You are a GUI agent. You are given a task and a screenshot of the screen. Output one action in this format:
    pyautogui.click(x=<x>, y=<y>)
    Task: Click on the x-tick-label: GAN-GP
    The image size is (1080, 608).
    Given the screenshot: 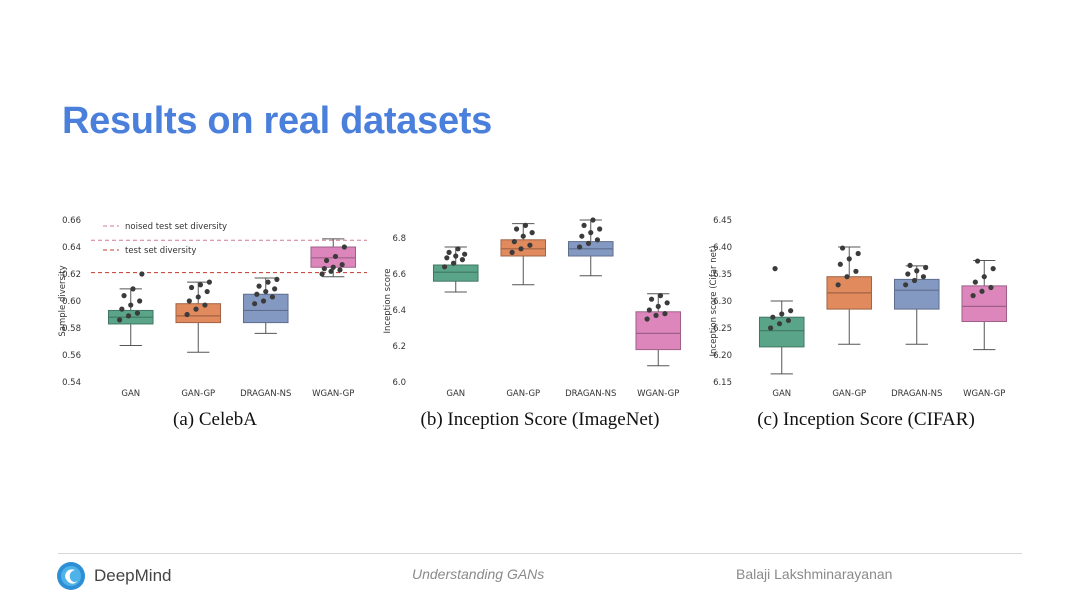 What is the action you would take?
    pyautogui.click(x=523, y=394)
    